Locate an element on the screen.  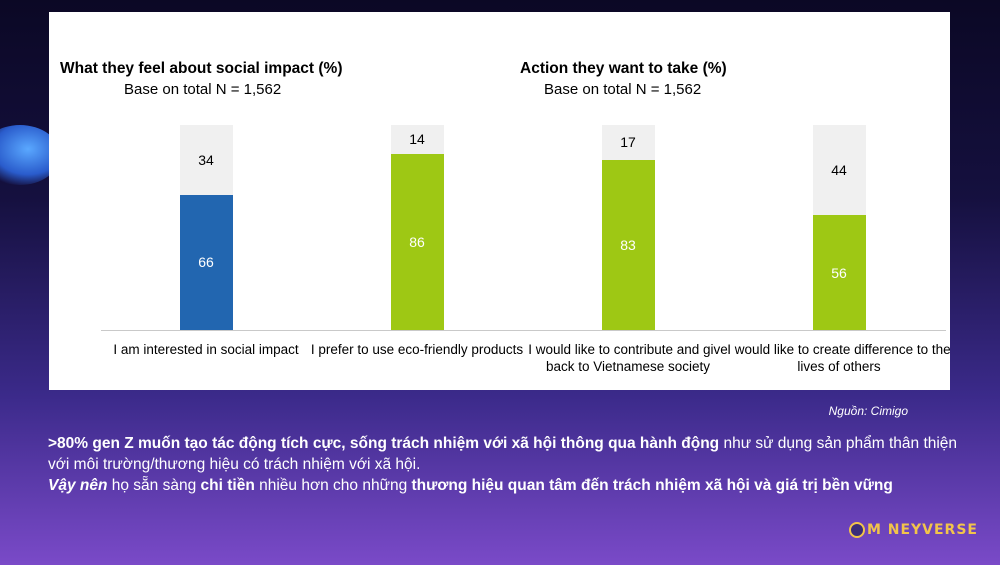
bar-value: 83 is located at coordinates (628, 244).